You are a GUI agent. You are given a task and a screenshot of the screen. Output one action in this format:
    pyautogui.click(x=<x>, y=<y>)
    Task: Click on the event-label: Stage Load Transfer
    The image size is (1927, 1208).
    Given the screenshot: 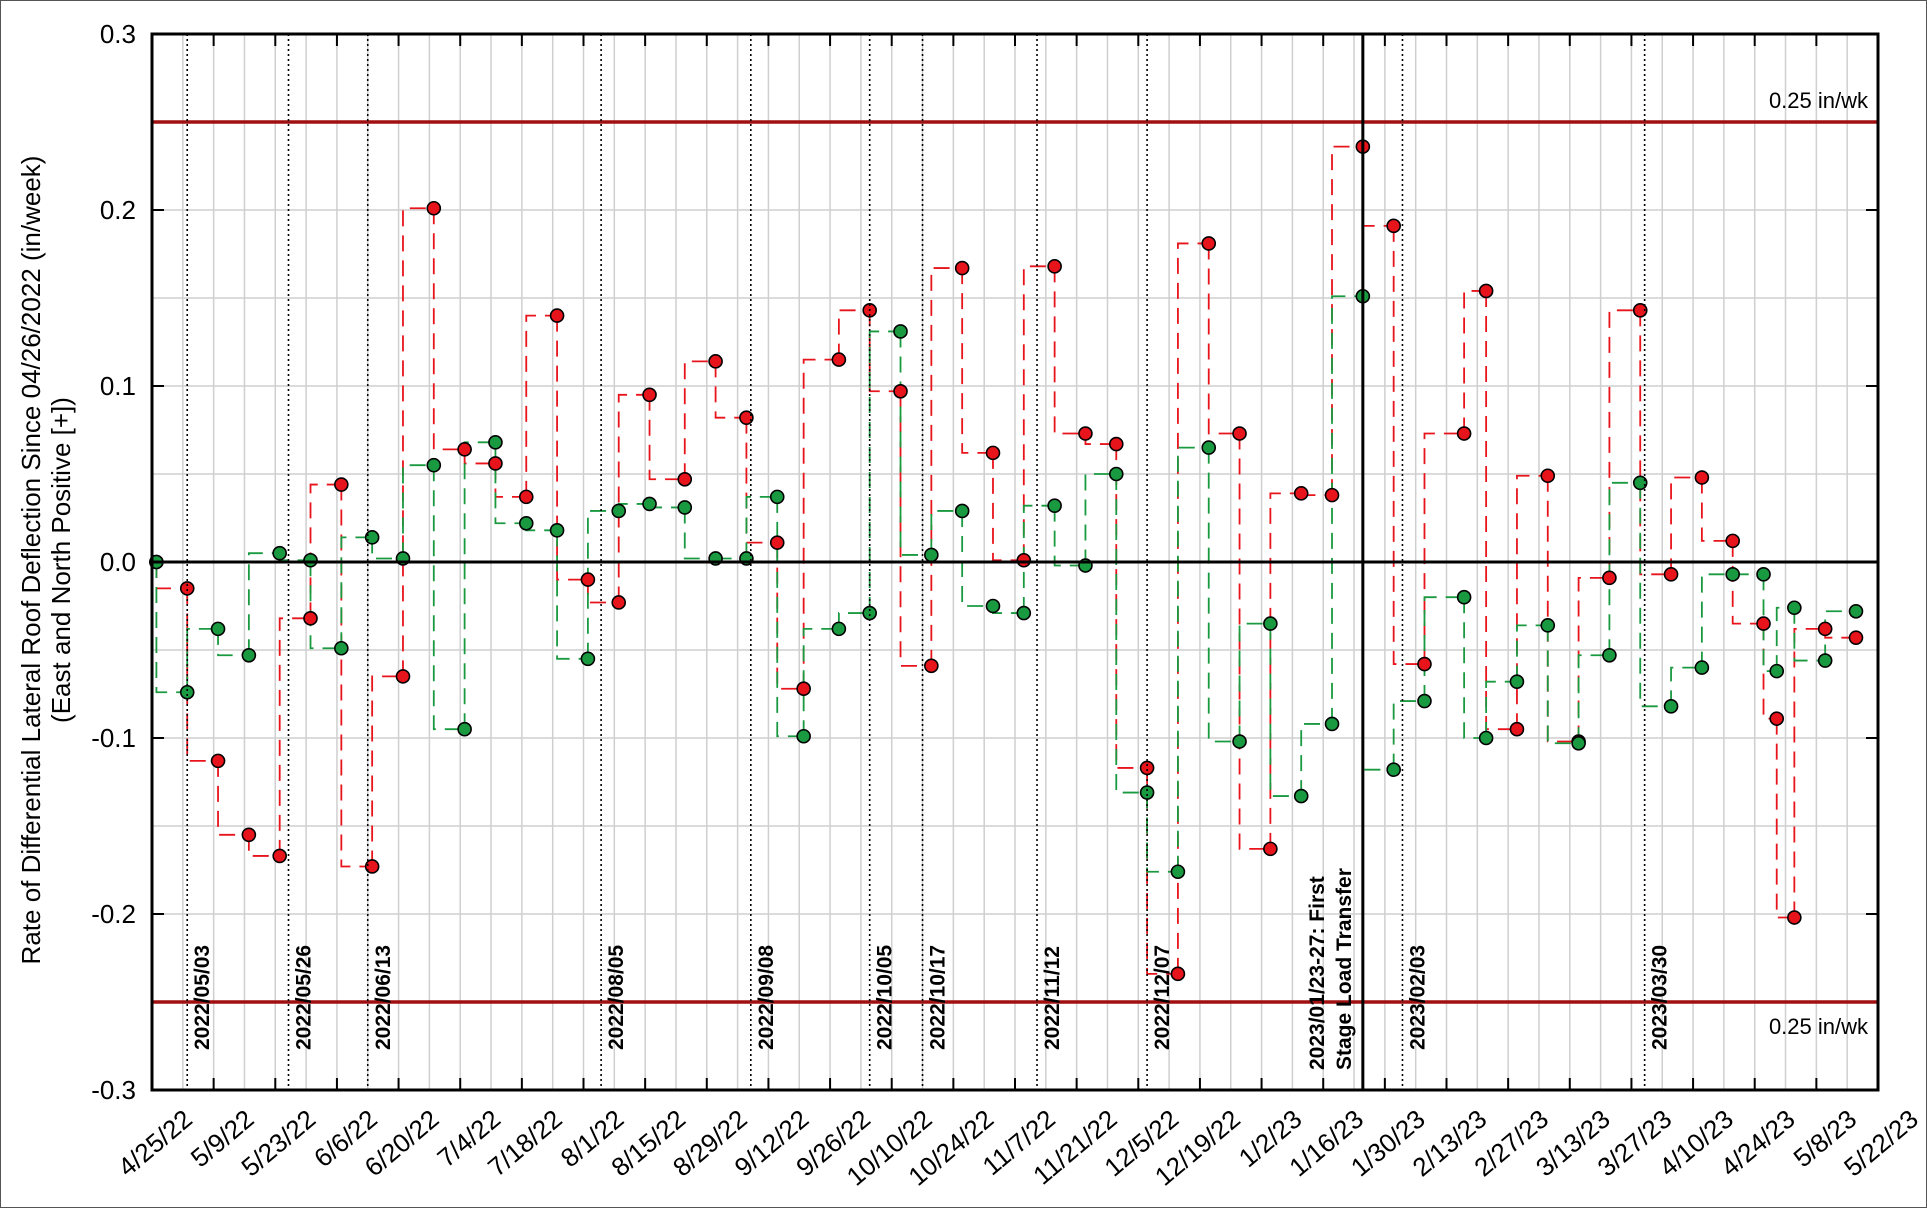 What is the action you would take?
    pyautogui.click(x=1344, y=969)
    